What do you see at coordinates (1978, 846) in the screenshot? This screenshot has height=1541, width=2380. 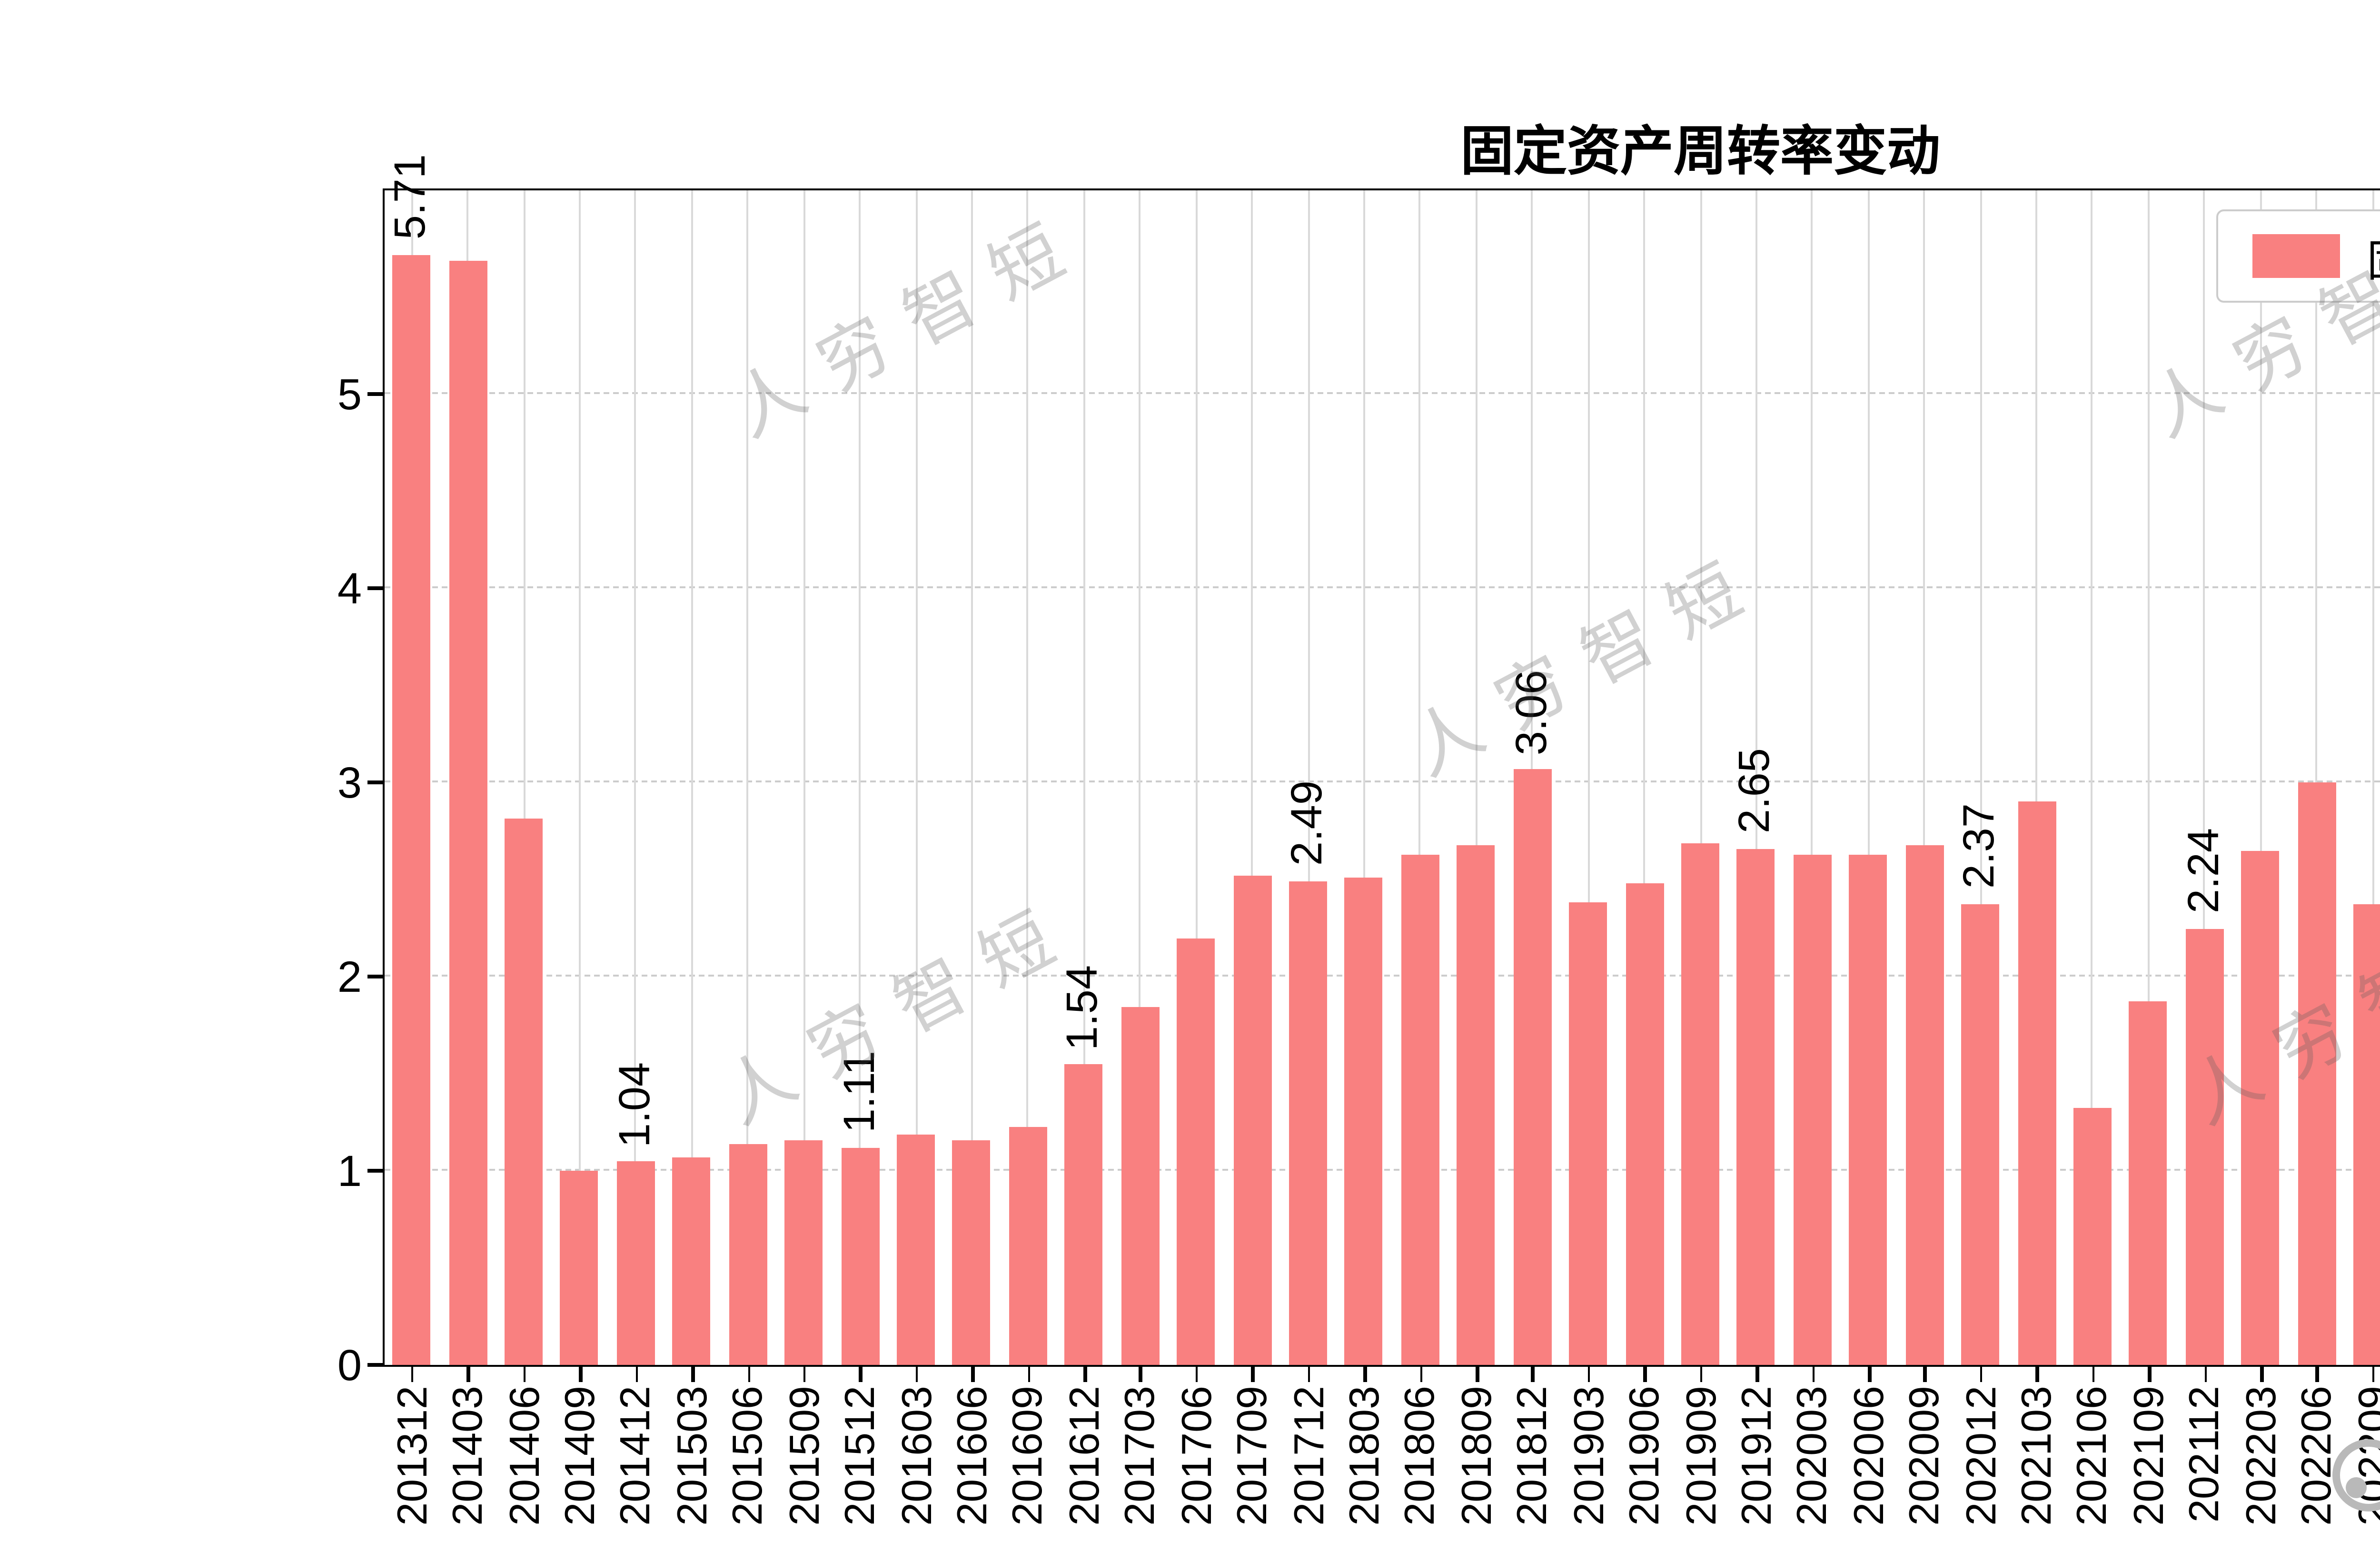 I see `bar-value-label: 2.37` at bounding box center [1978, 846].